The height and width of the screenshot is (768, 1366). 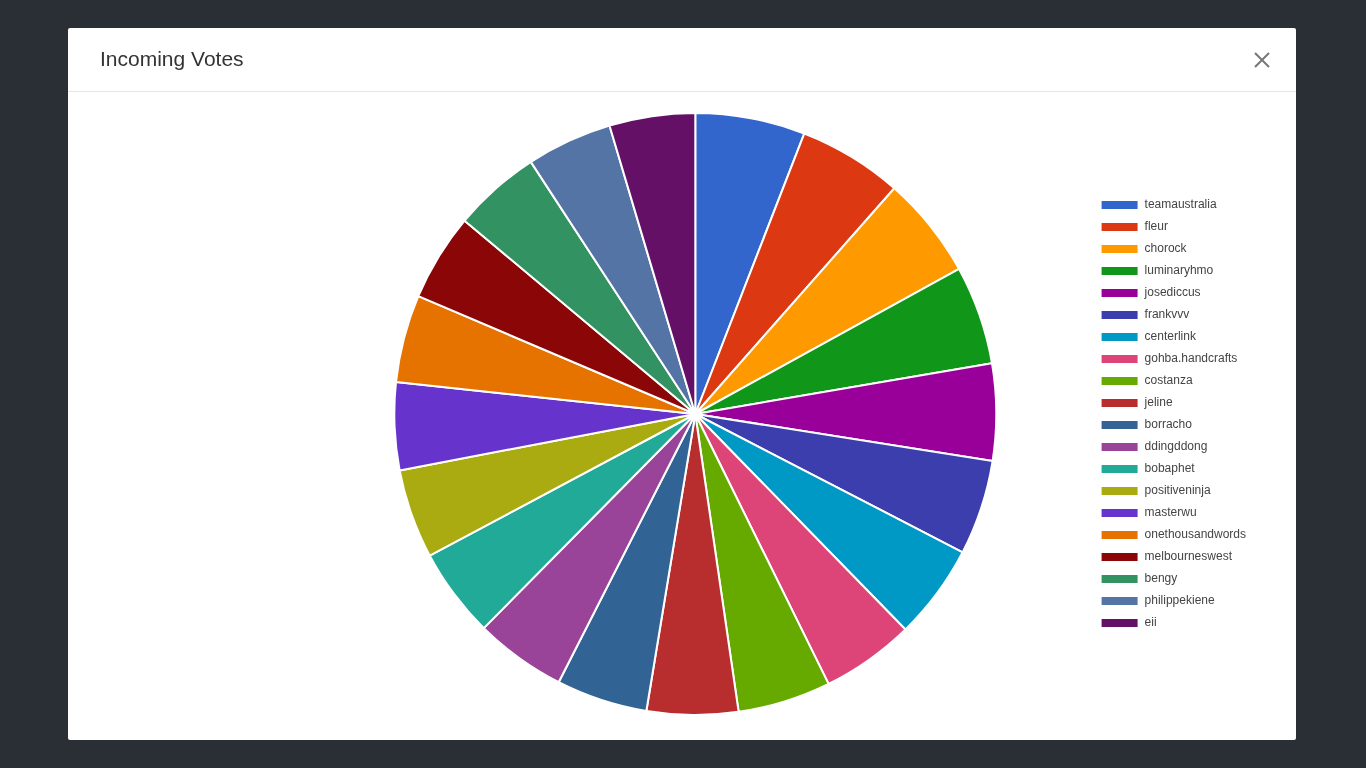 What do you see at coordinates (1191, 358) in the screenshot?
I see `legend-label: gohba.handcrafts` at bounding box center [1191, 358].